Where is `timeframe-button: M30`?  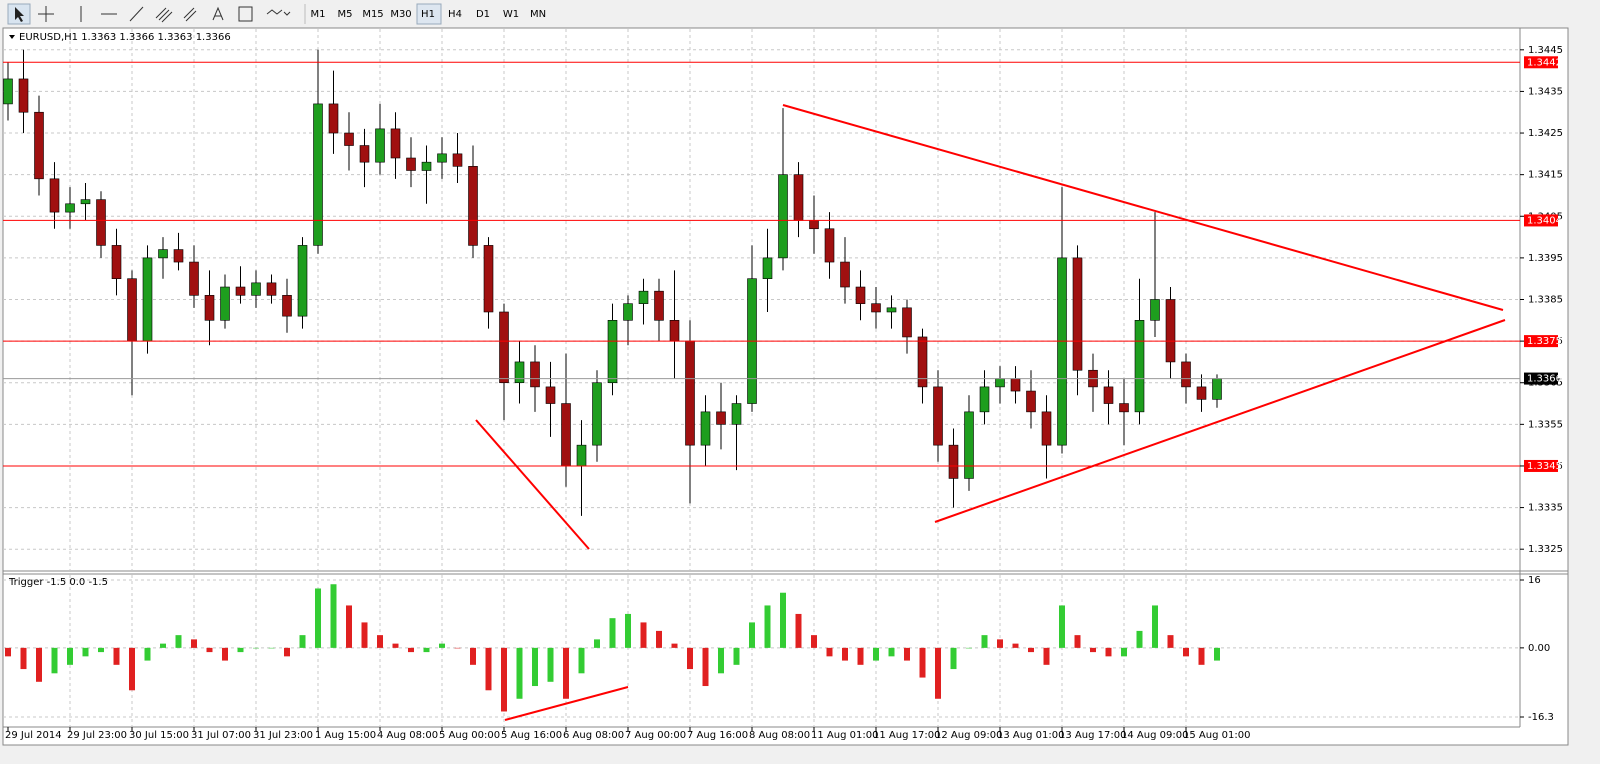 timeframe-button: M30 is located at coordinates (400, 14).